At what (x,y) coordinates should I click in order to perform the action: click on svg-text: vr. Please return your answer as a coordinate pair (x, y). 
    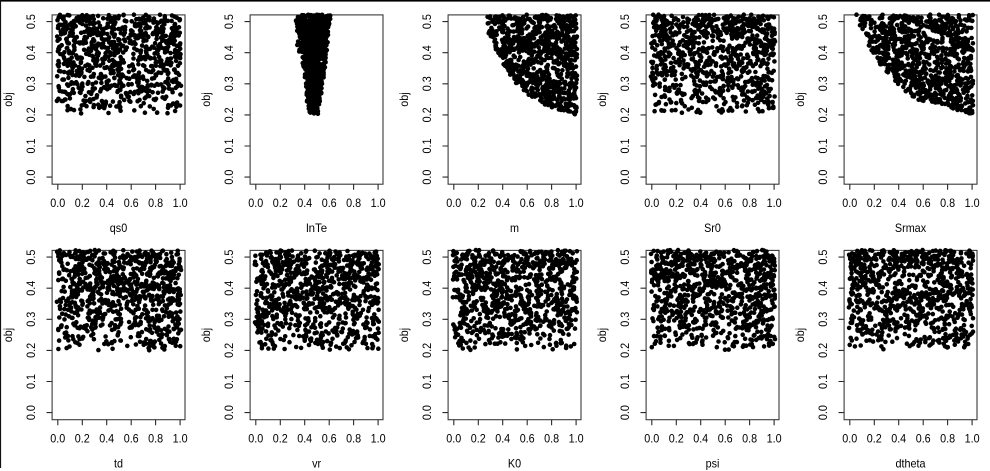
    Looking at the image, I should click on (316, 463).